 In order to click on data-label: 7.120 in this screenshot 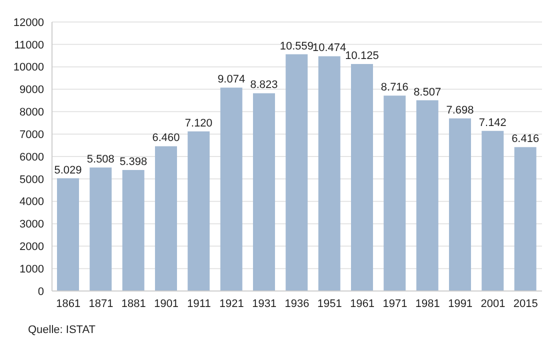, I will do `click(198, 123)`.